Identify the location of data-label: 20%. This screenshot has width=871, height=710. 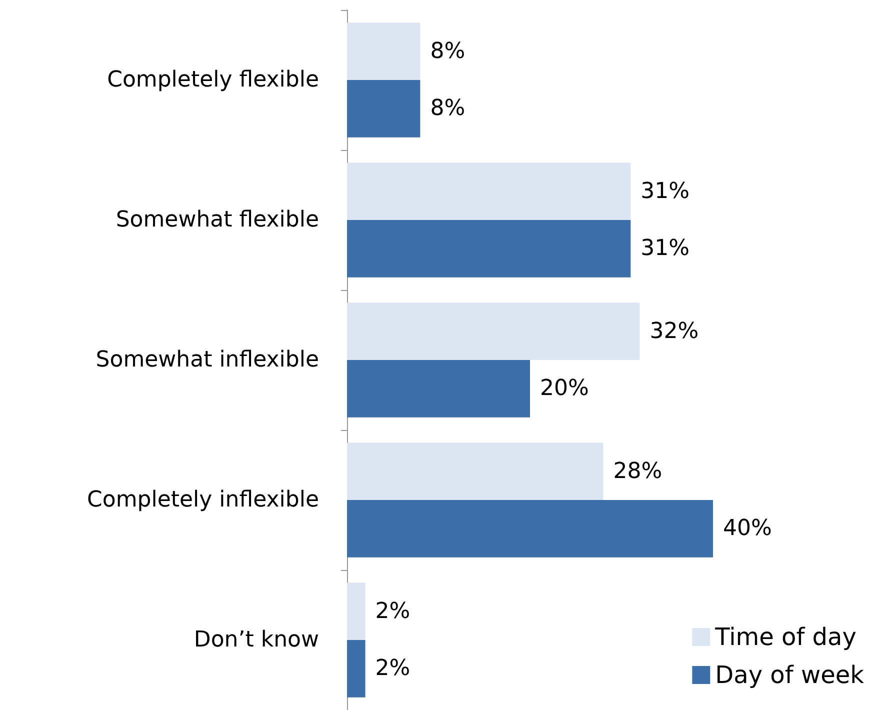
(564, 389).